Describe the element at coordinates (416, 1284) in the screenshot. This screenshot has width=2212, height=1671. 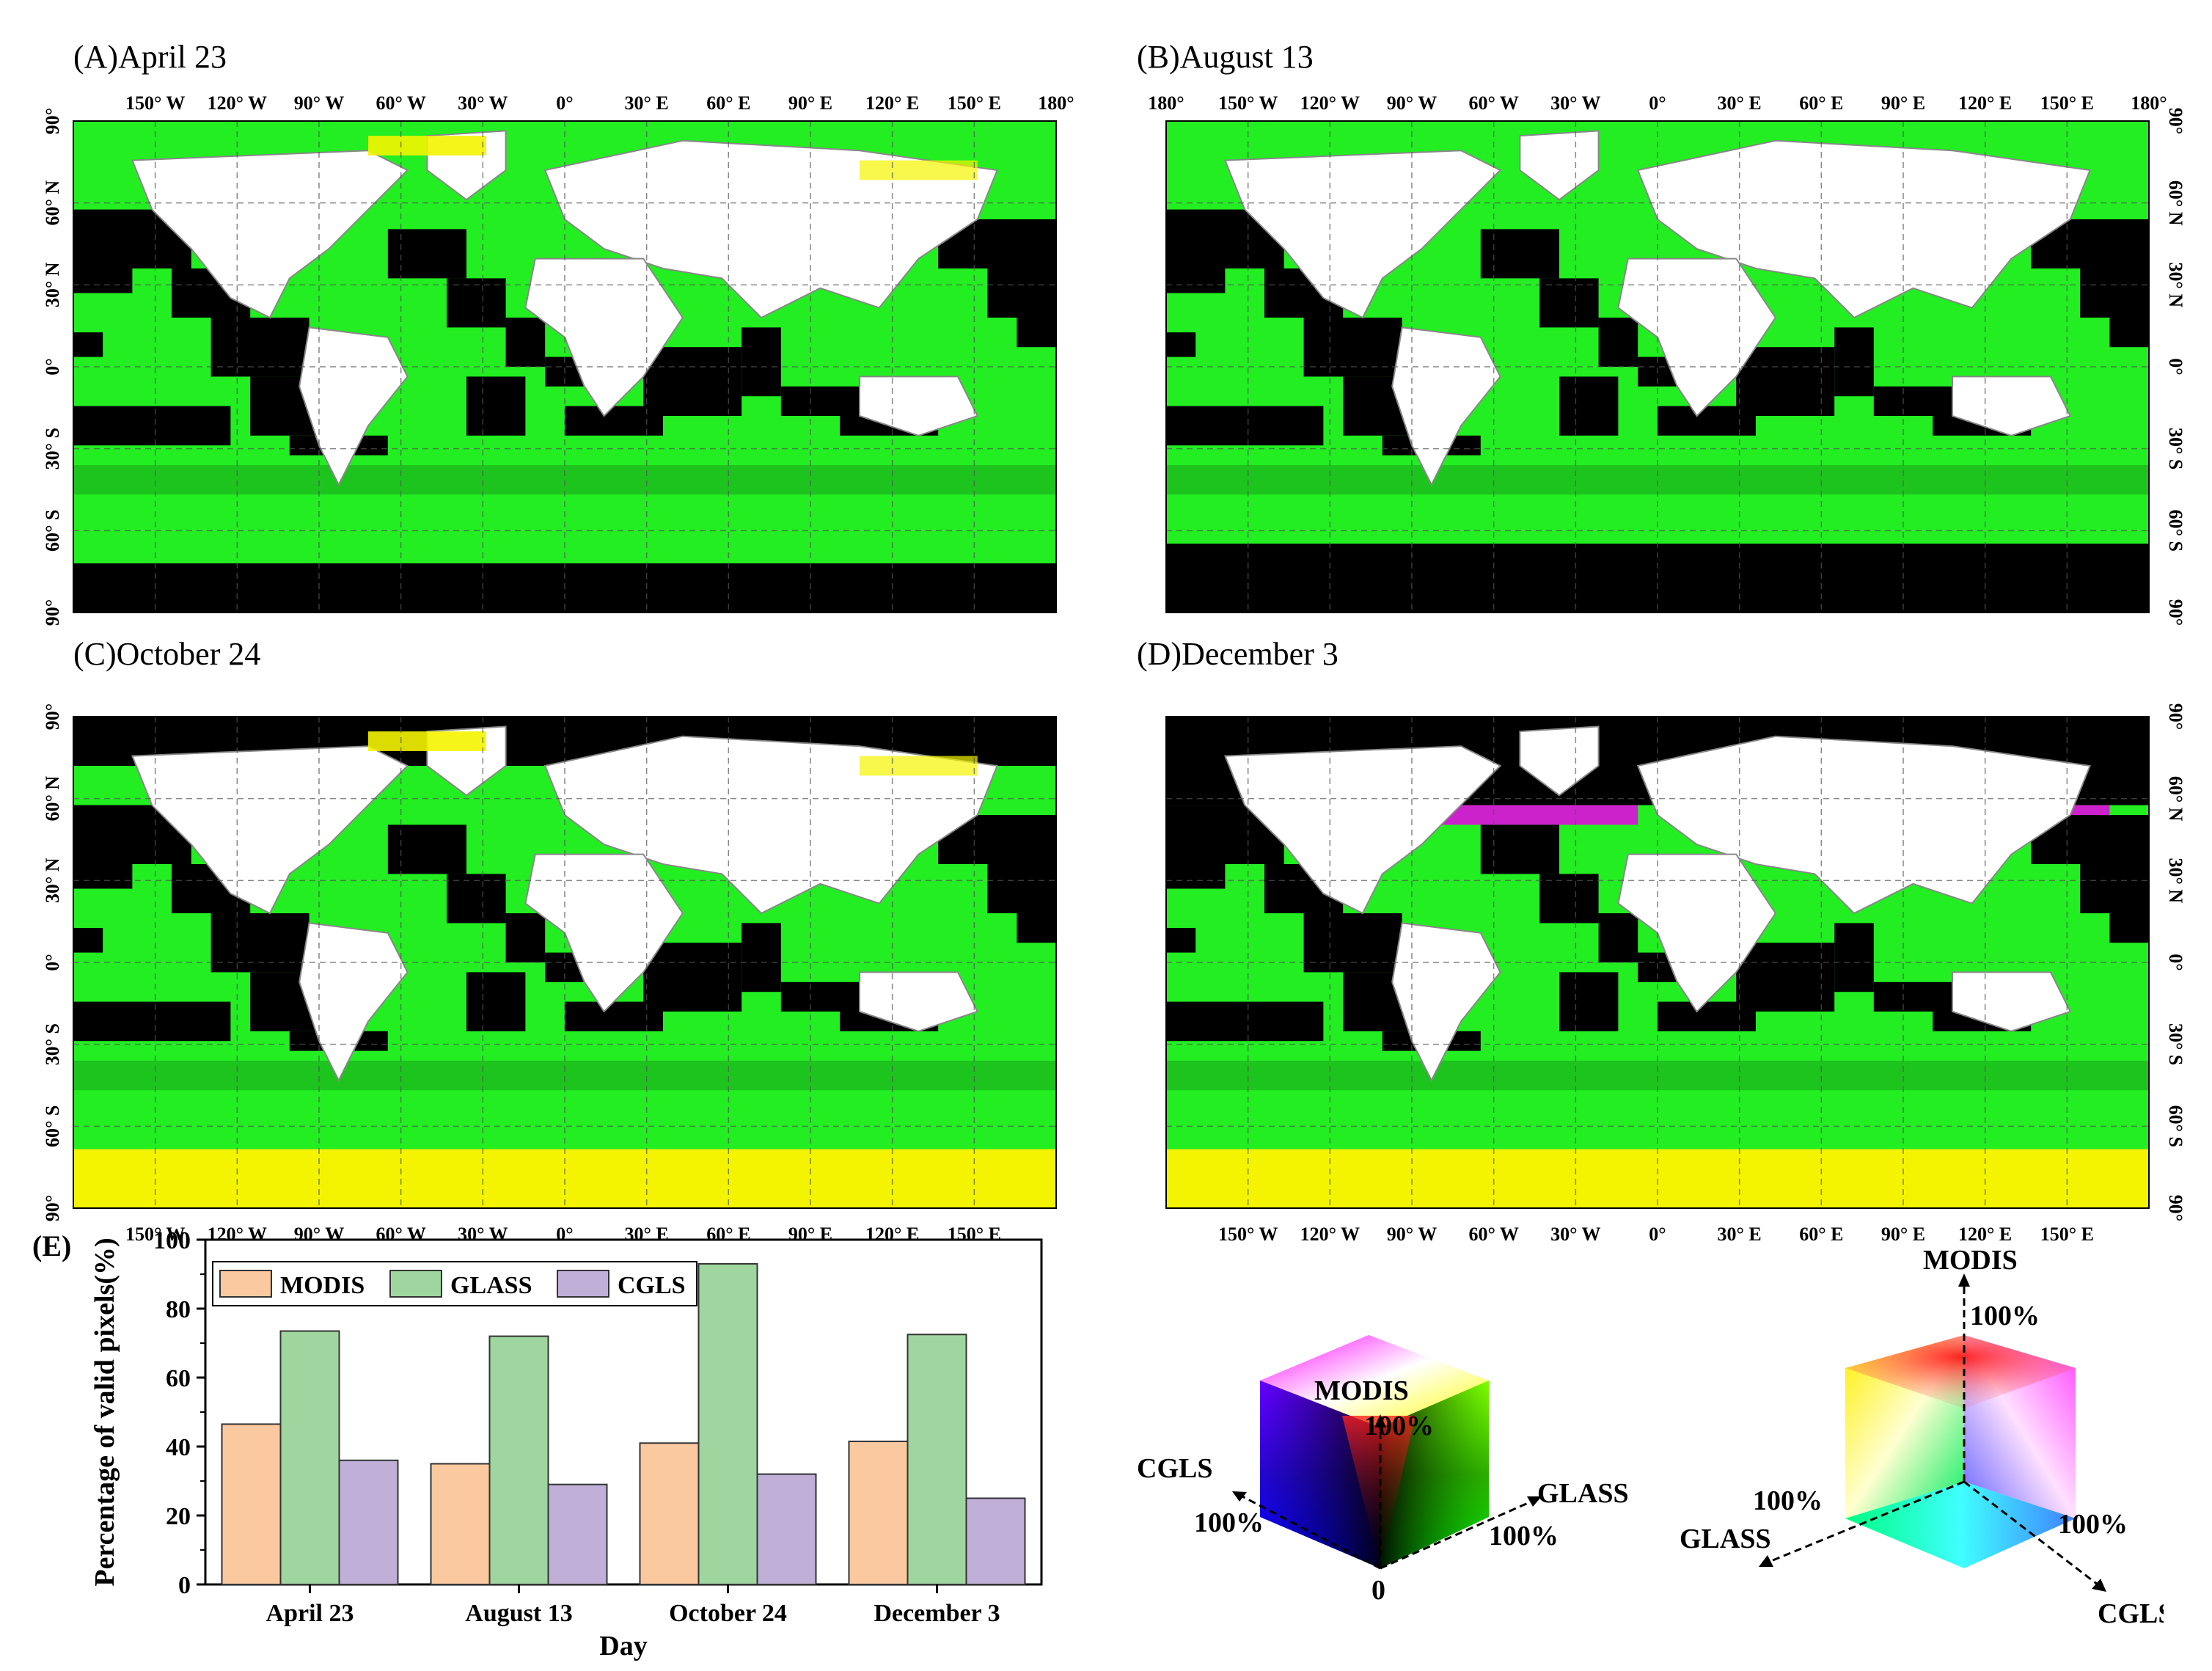
I see `legend-swatch-glass` at that location.